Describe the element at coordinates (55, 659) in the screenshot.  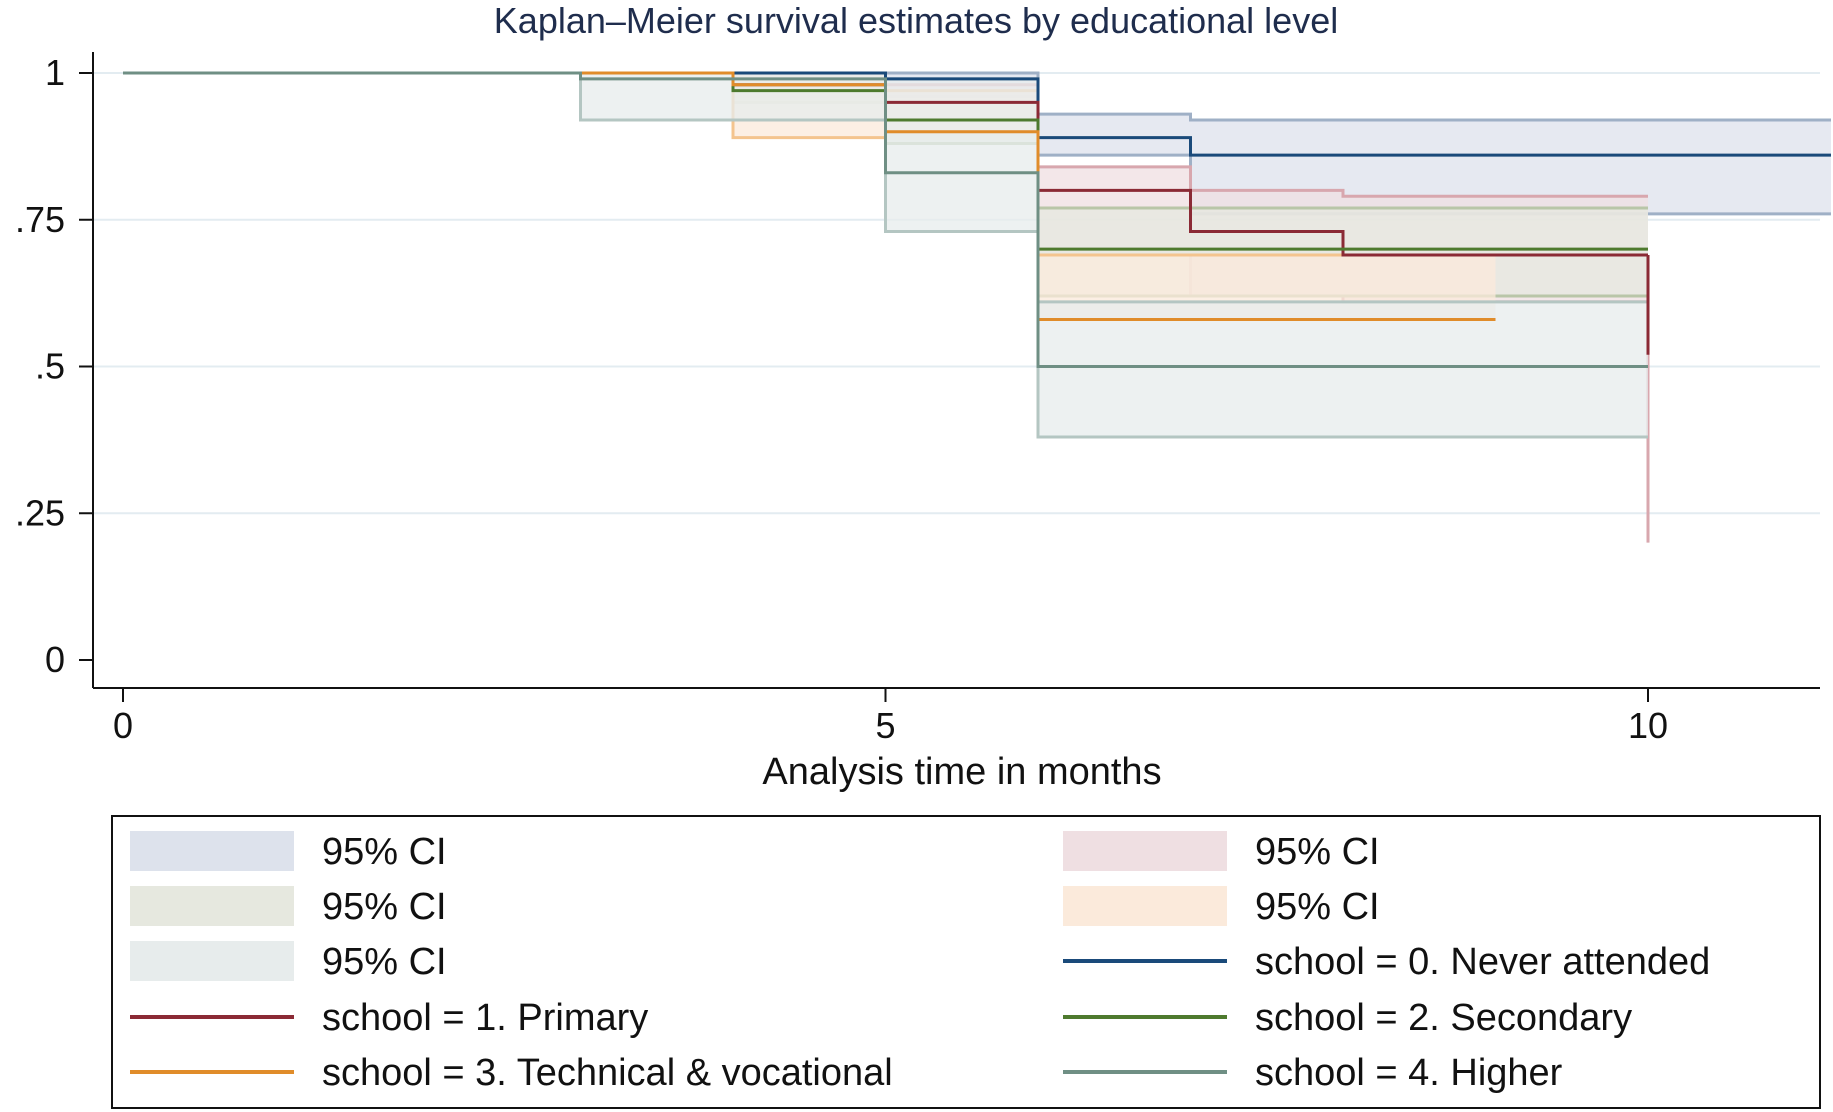
I see `y-tick-label: 0` at that location.